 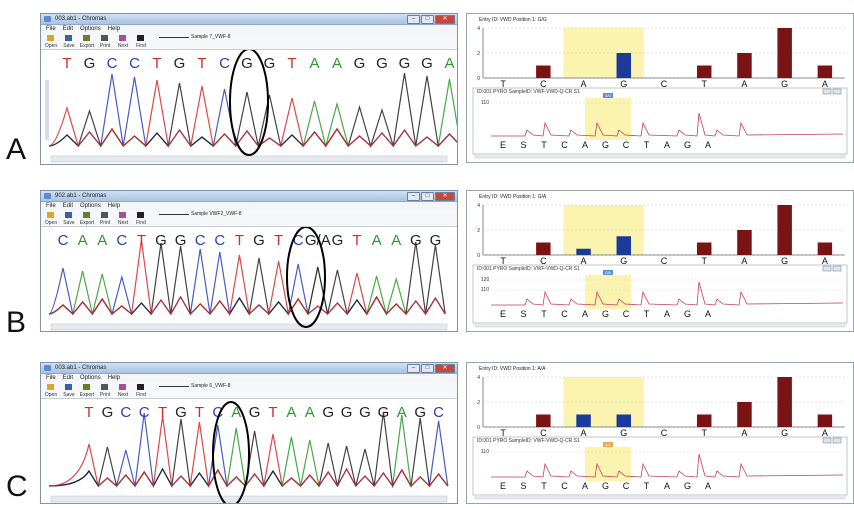 What do you see at coordinates (667, 124) in the screenshot?
I see `pyro-trace-line` at bounding box center [667, 124].